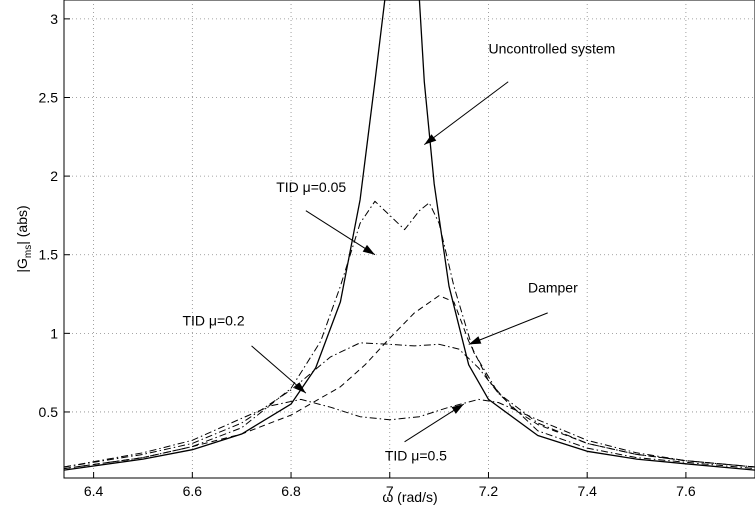 The width and height of the screenshot is (755, 509). What do you see at coordinates (22, 265) in the screenshot?
I see `y-axis-label-main: |G` at bounding box center [22, 265].